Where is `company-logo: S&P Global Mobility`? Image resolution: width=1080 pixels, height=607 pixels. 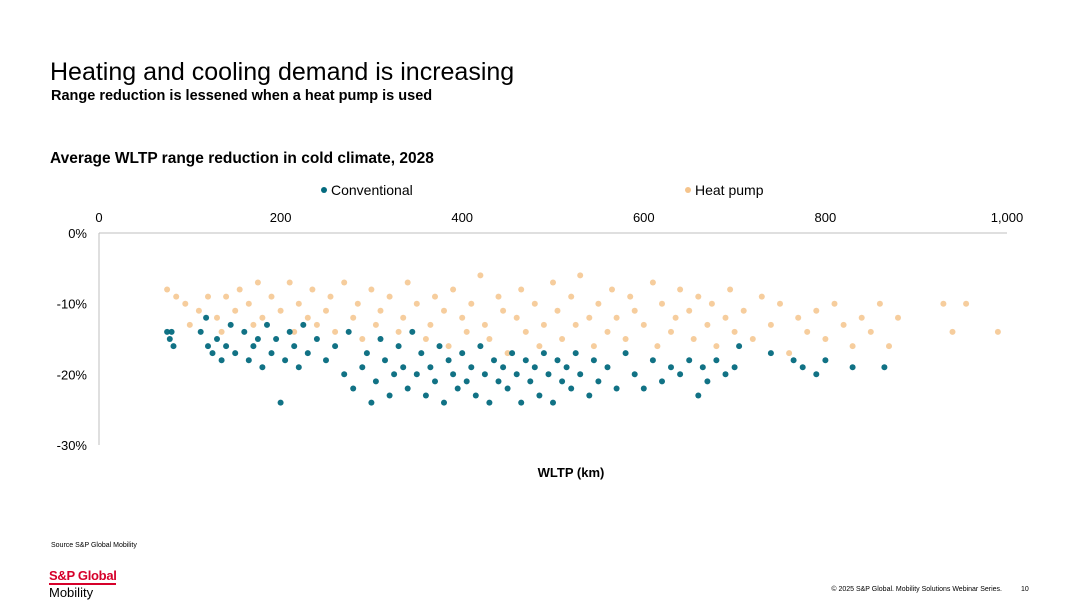 company-logo: S&P Global Mobility is located at coordinates (83, 584).